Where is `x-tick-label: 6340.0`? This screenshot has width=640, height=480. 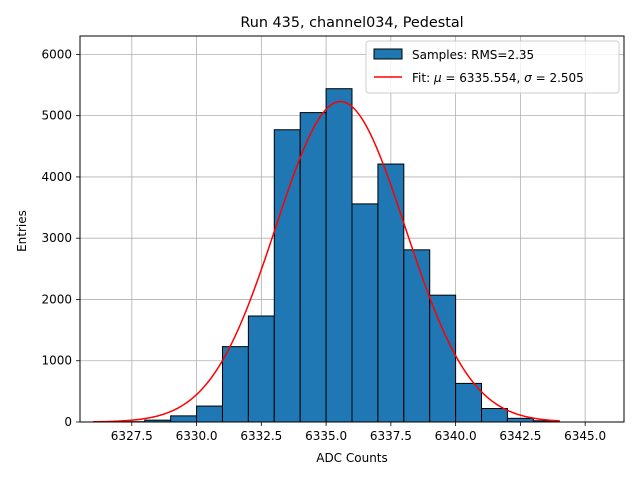
x-tick-label: 6340.0 is located at coordinates (456, 436).